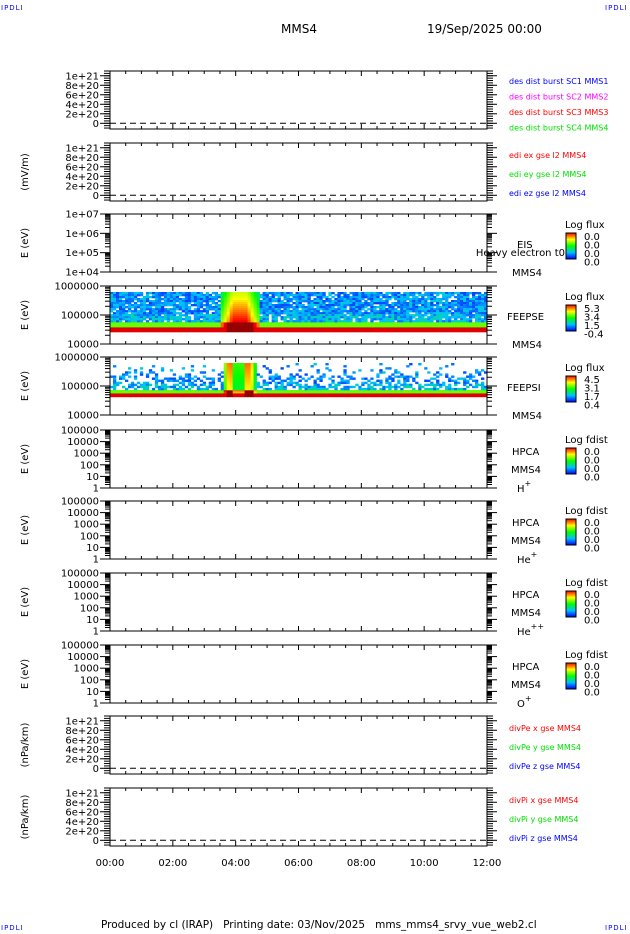  What do you see at coordinates (547, 155) in the screenshot?
I see `legend-entry: edi ex gse l2 MMS4` at bounding box center [547, 155].